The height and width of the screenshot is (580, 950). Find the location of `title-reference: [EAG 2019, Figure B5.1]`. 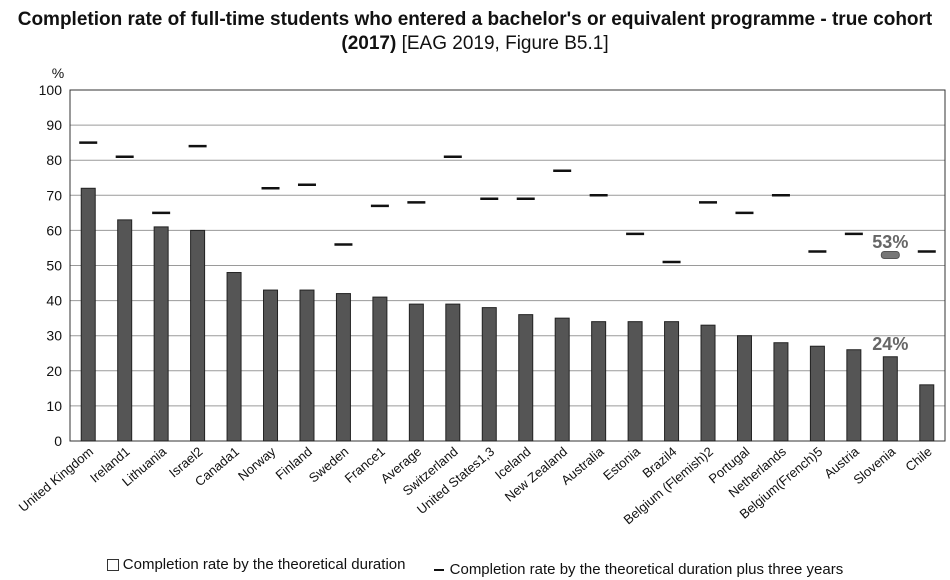

title-reference: [EAG 2019, Figure B5.1] is located at coordinates (505, 43).